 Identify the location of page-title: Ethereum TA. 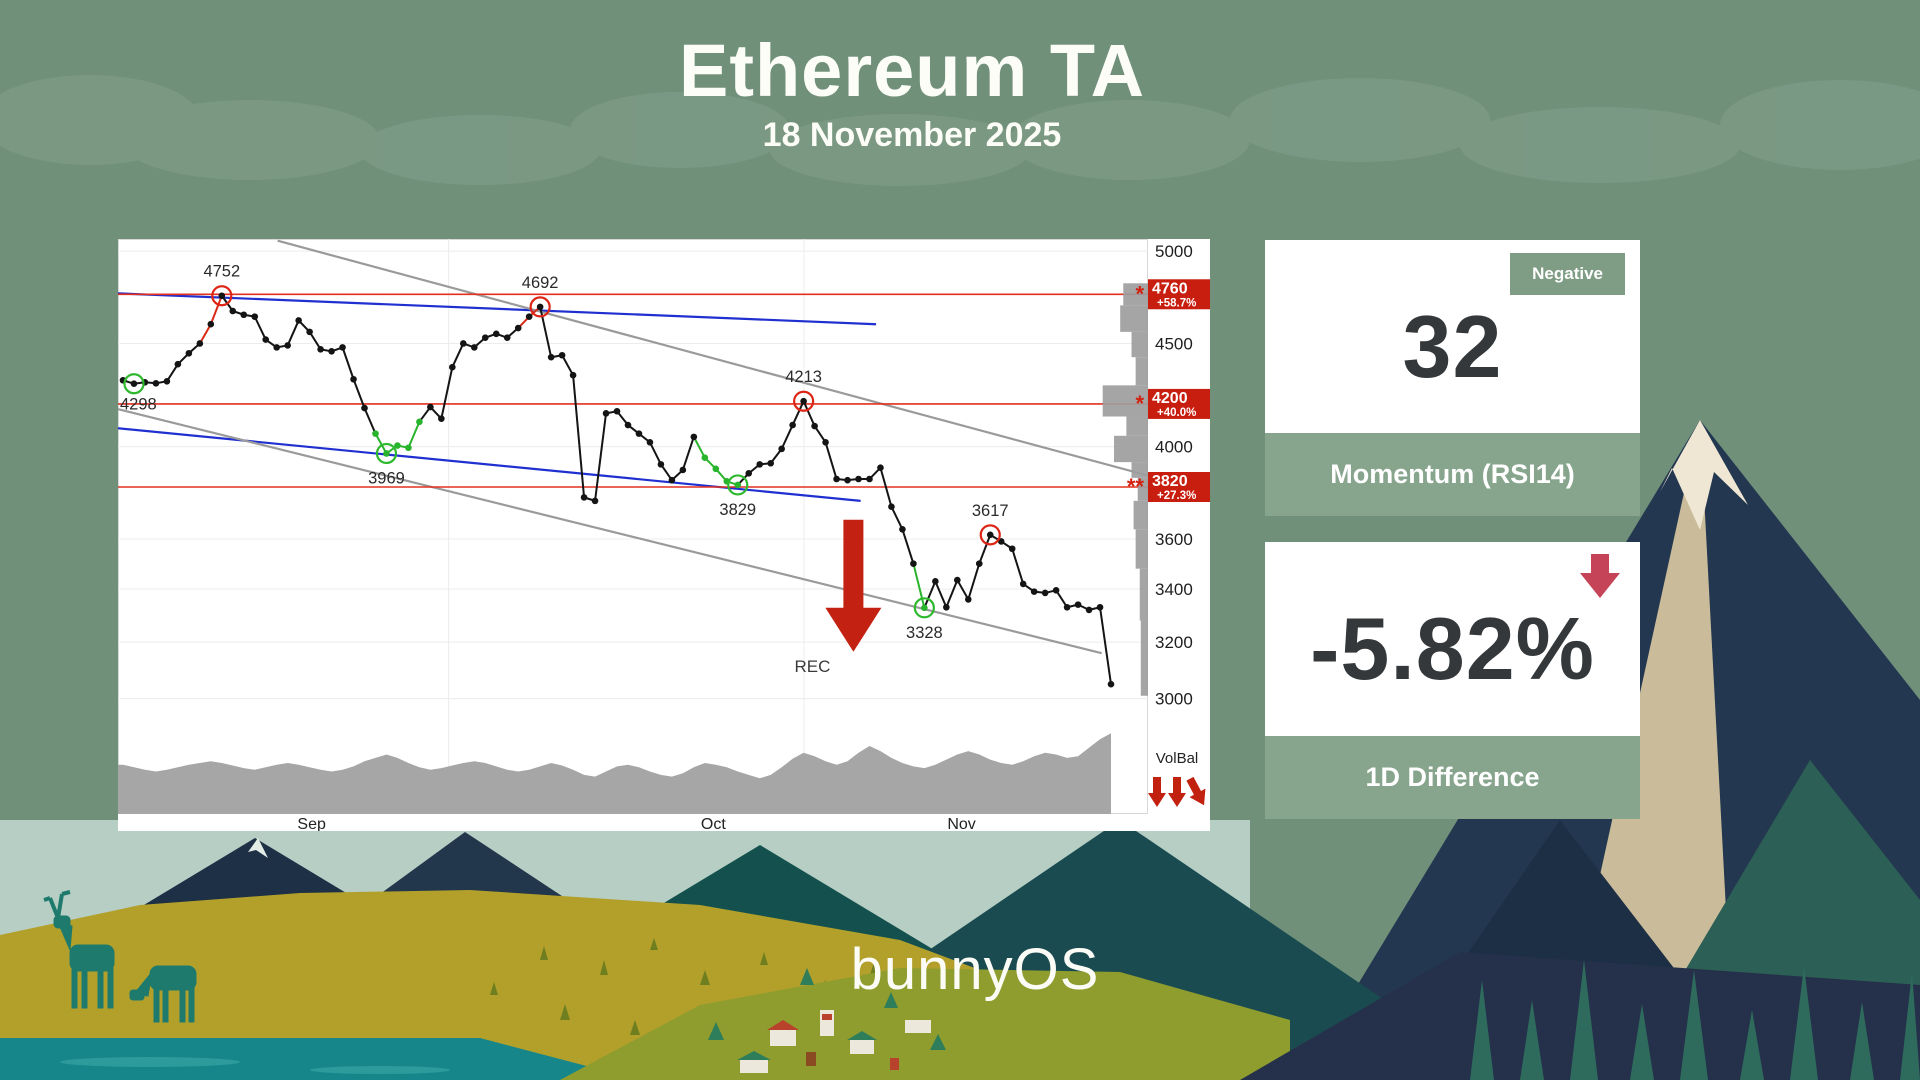
(912, 70).